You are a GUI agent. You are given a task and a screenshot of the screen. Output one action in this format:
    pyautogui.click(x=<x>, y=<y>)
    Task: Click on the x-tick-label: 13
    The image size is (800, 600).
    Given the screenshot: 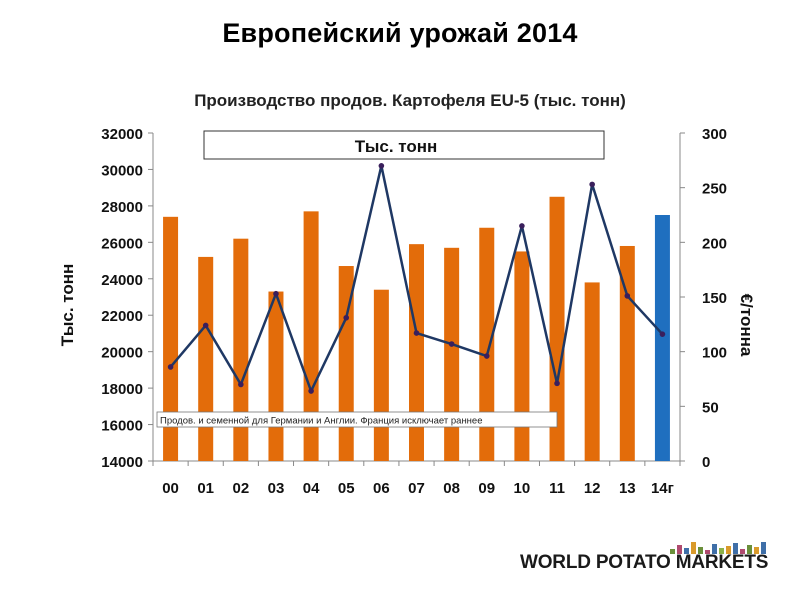 What is the action you would take?
    pyautogui.click(x=627, y=488)
    